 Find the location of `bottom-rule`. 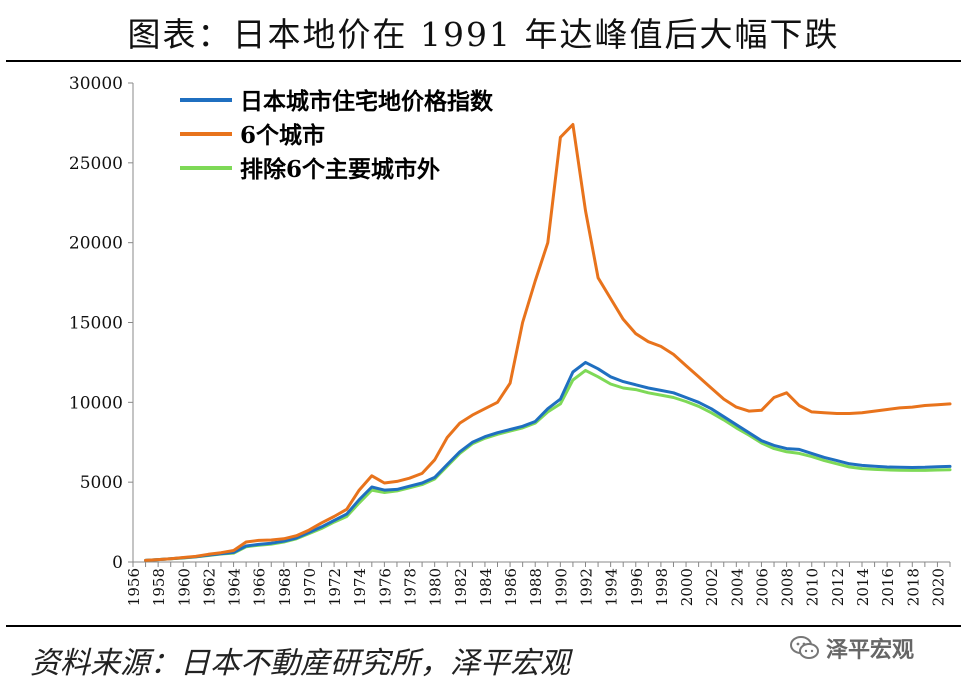

bottom-rule is located at coordinates (483, 626).